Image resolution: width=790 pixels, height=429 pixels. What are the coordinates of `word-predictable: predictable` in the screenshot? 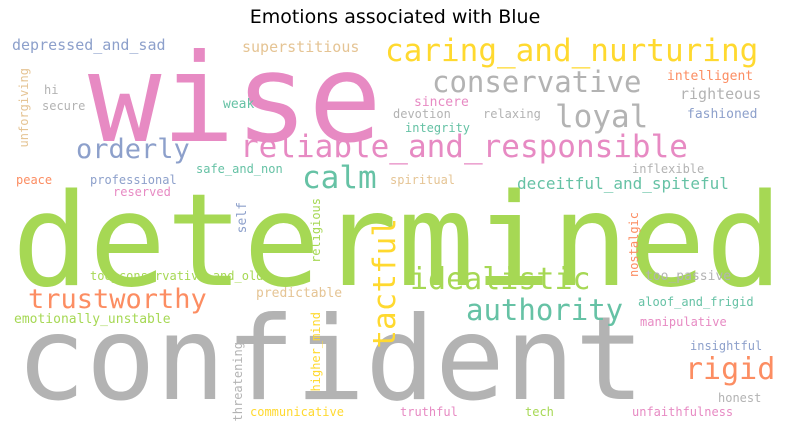 It's located at (299, 293).